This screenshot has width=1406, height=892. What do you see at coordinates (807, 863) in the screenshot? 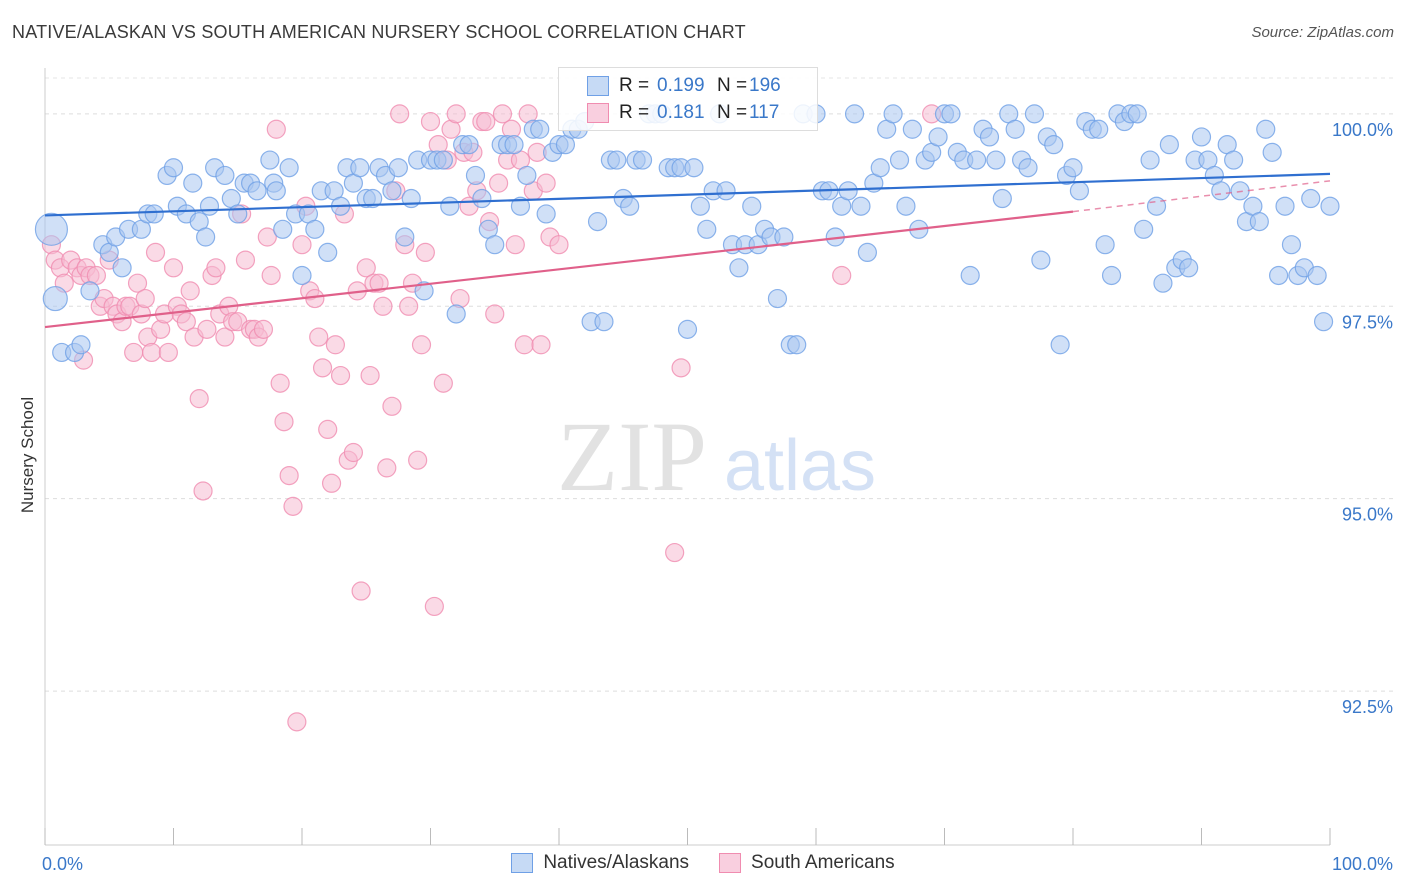
I see `legend-item-south-americans: South Americans` at bounding box center [807, 863].